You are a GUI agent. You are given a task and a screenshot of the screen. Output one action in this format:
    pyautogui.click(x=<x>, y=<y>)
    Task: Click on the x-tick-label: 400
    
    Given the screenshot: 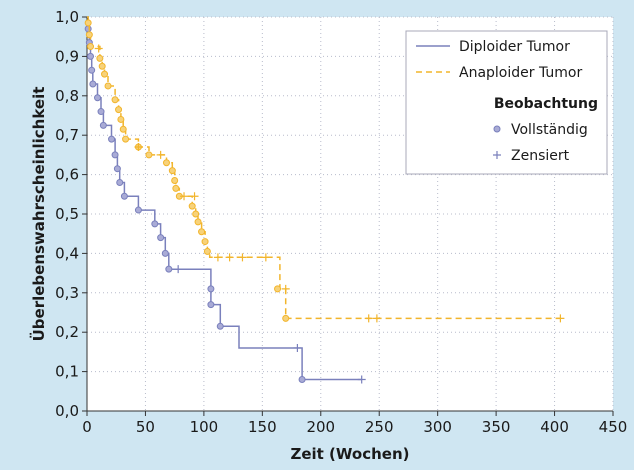 What is the action you would take?
    pyautogui.click(x=554, y=427)
    